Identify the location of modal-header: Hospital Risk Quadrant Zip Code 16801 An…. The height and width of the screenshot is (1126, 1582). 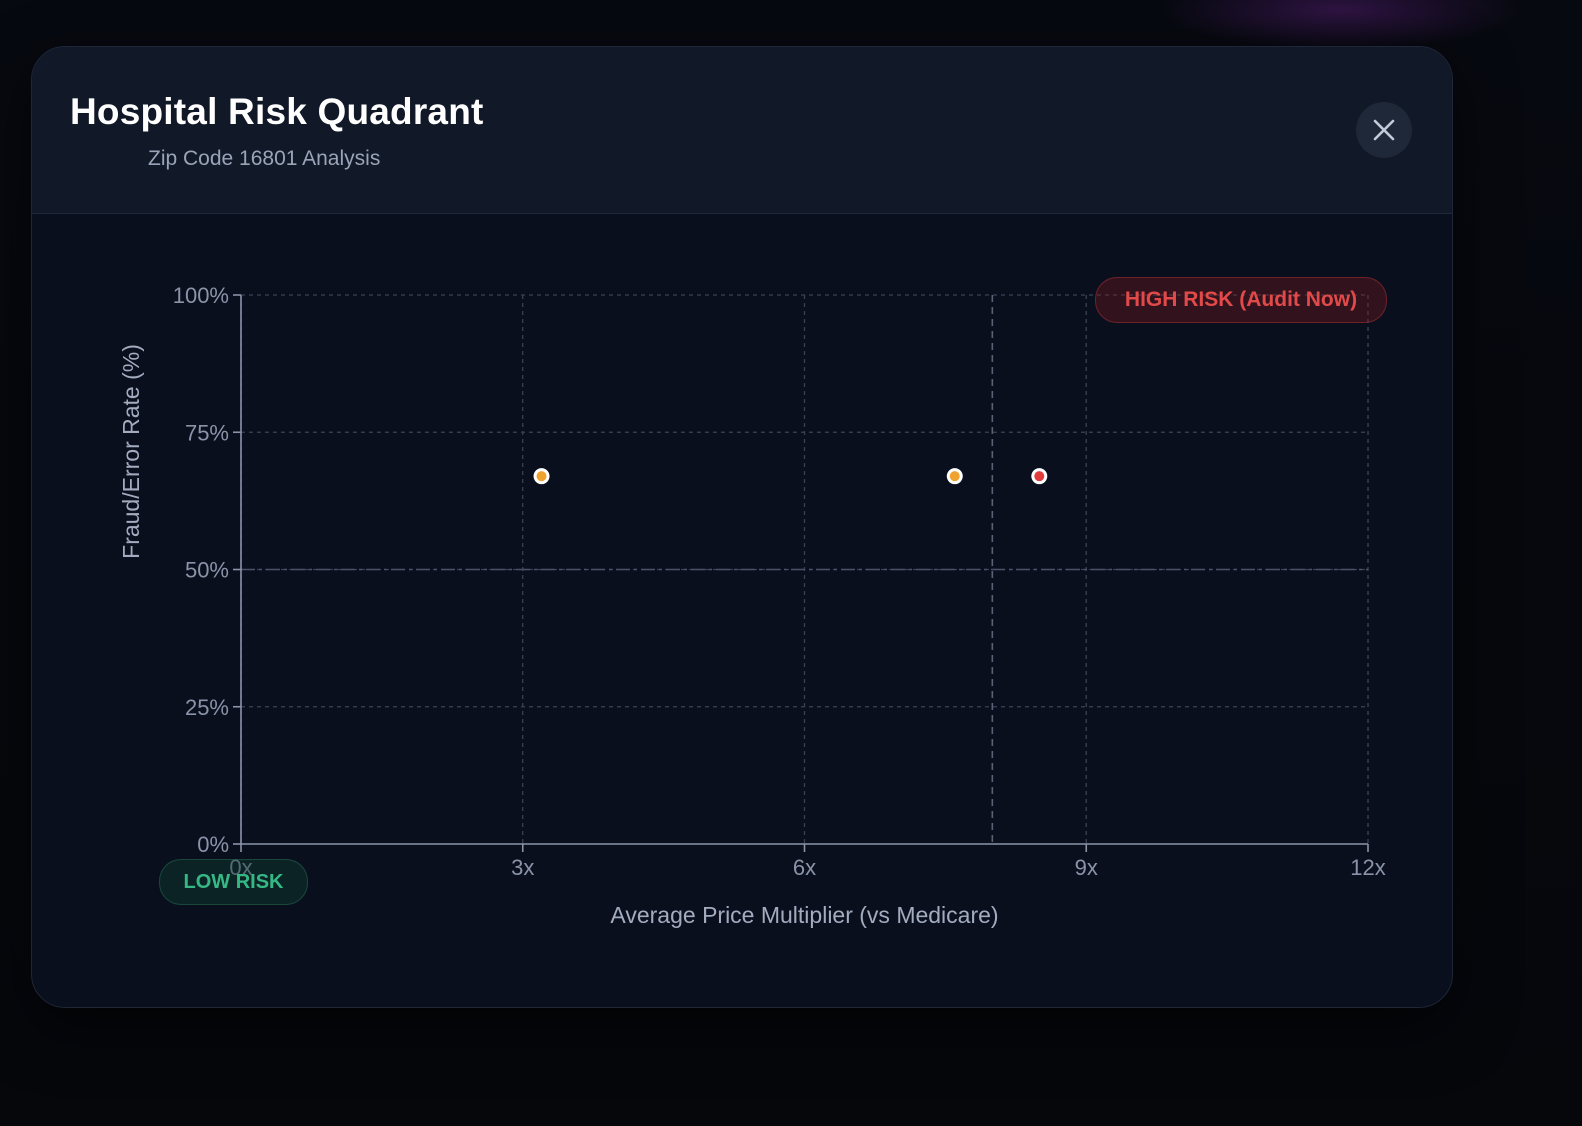
(742, 130).